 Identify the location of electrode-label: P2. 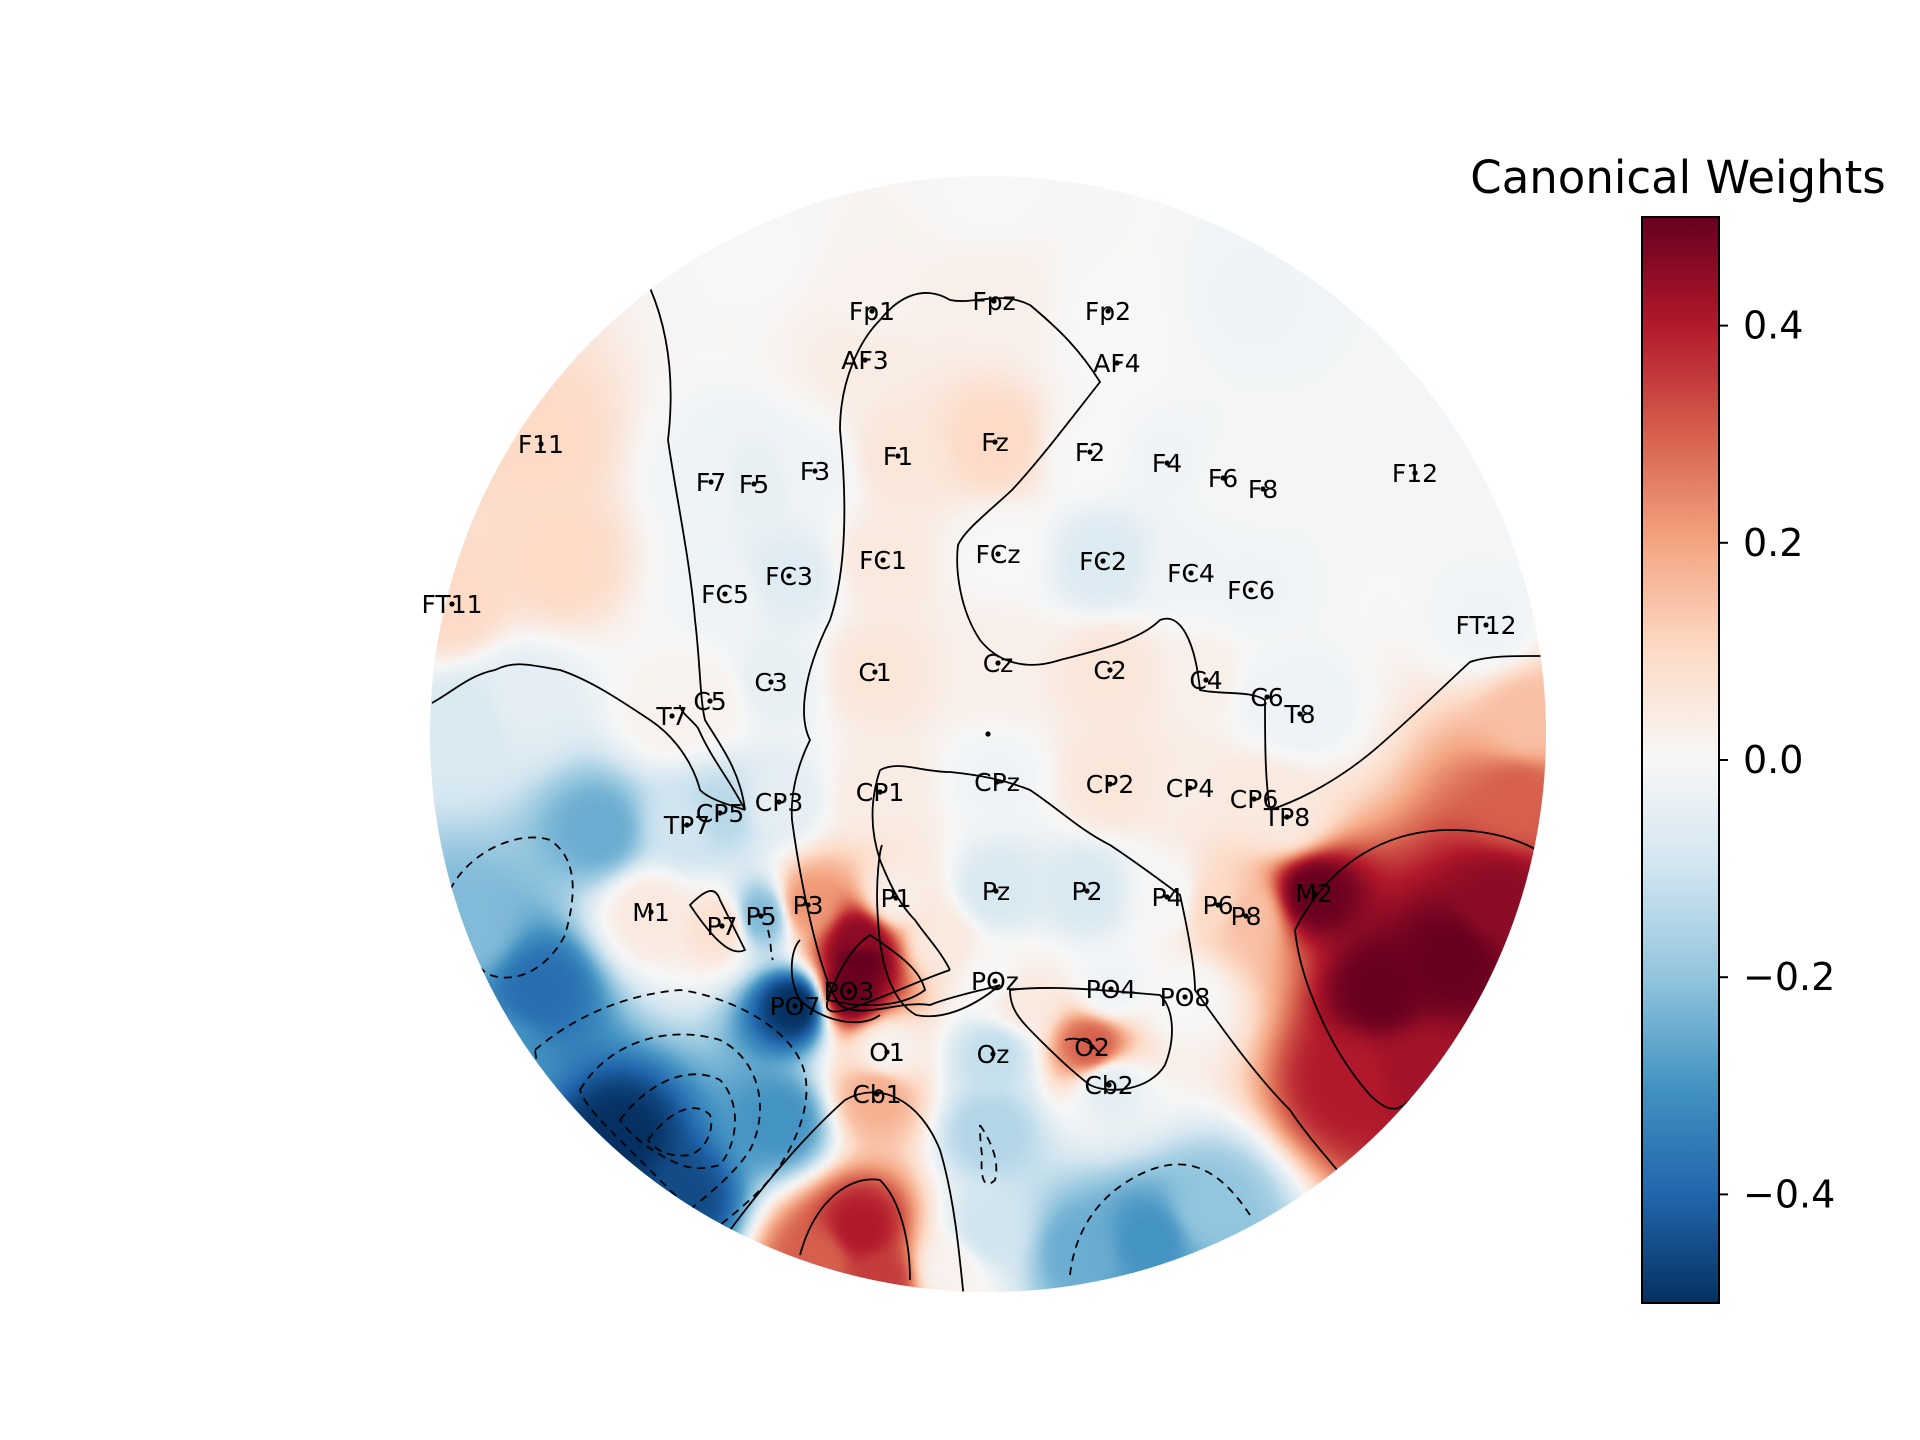
(1087, 891).